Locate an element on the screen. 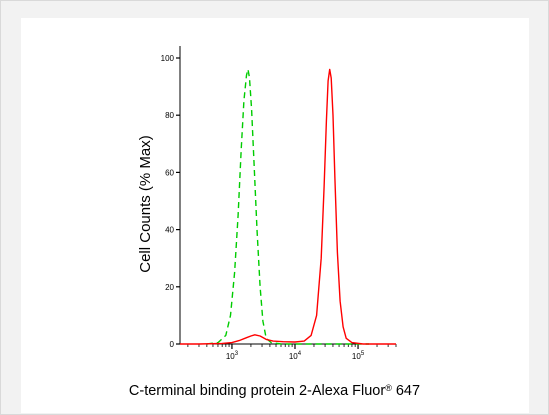 The height and width of the screenshot is (415, 549). y-tick-label: 80 is located at coordinates (169, 115).